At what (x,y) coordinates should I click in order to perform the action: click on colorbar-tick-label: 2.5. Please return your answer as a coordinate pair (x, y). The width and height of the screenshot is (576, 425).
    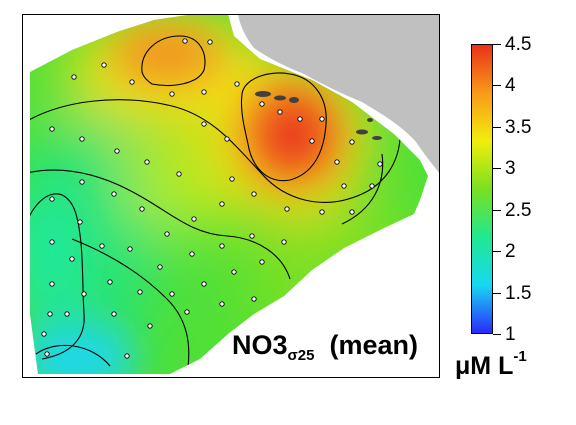
    Looking at the image, I should click on (518, 210).